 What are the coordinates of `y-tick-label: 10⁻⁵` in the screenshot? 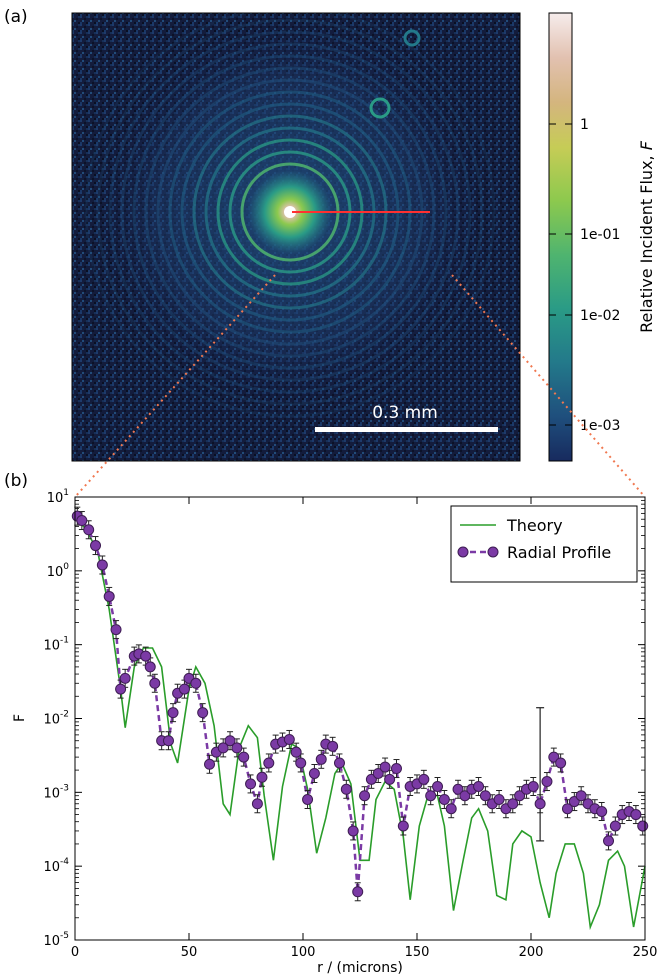 It's located at (56, 940).